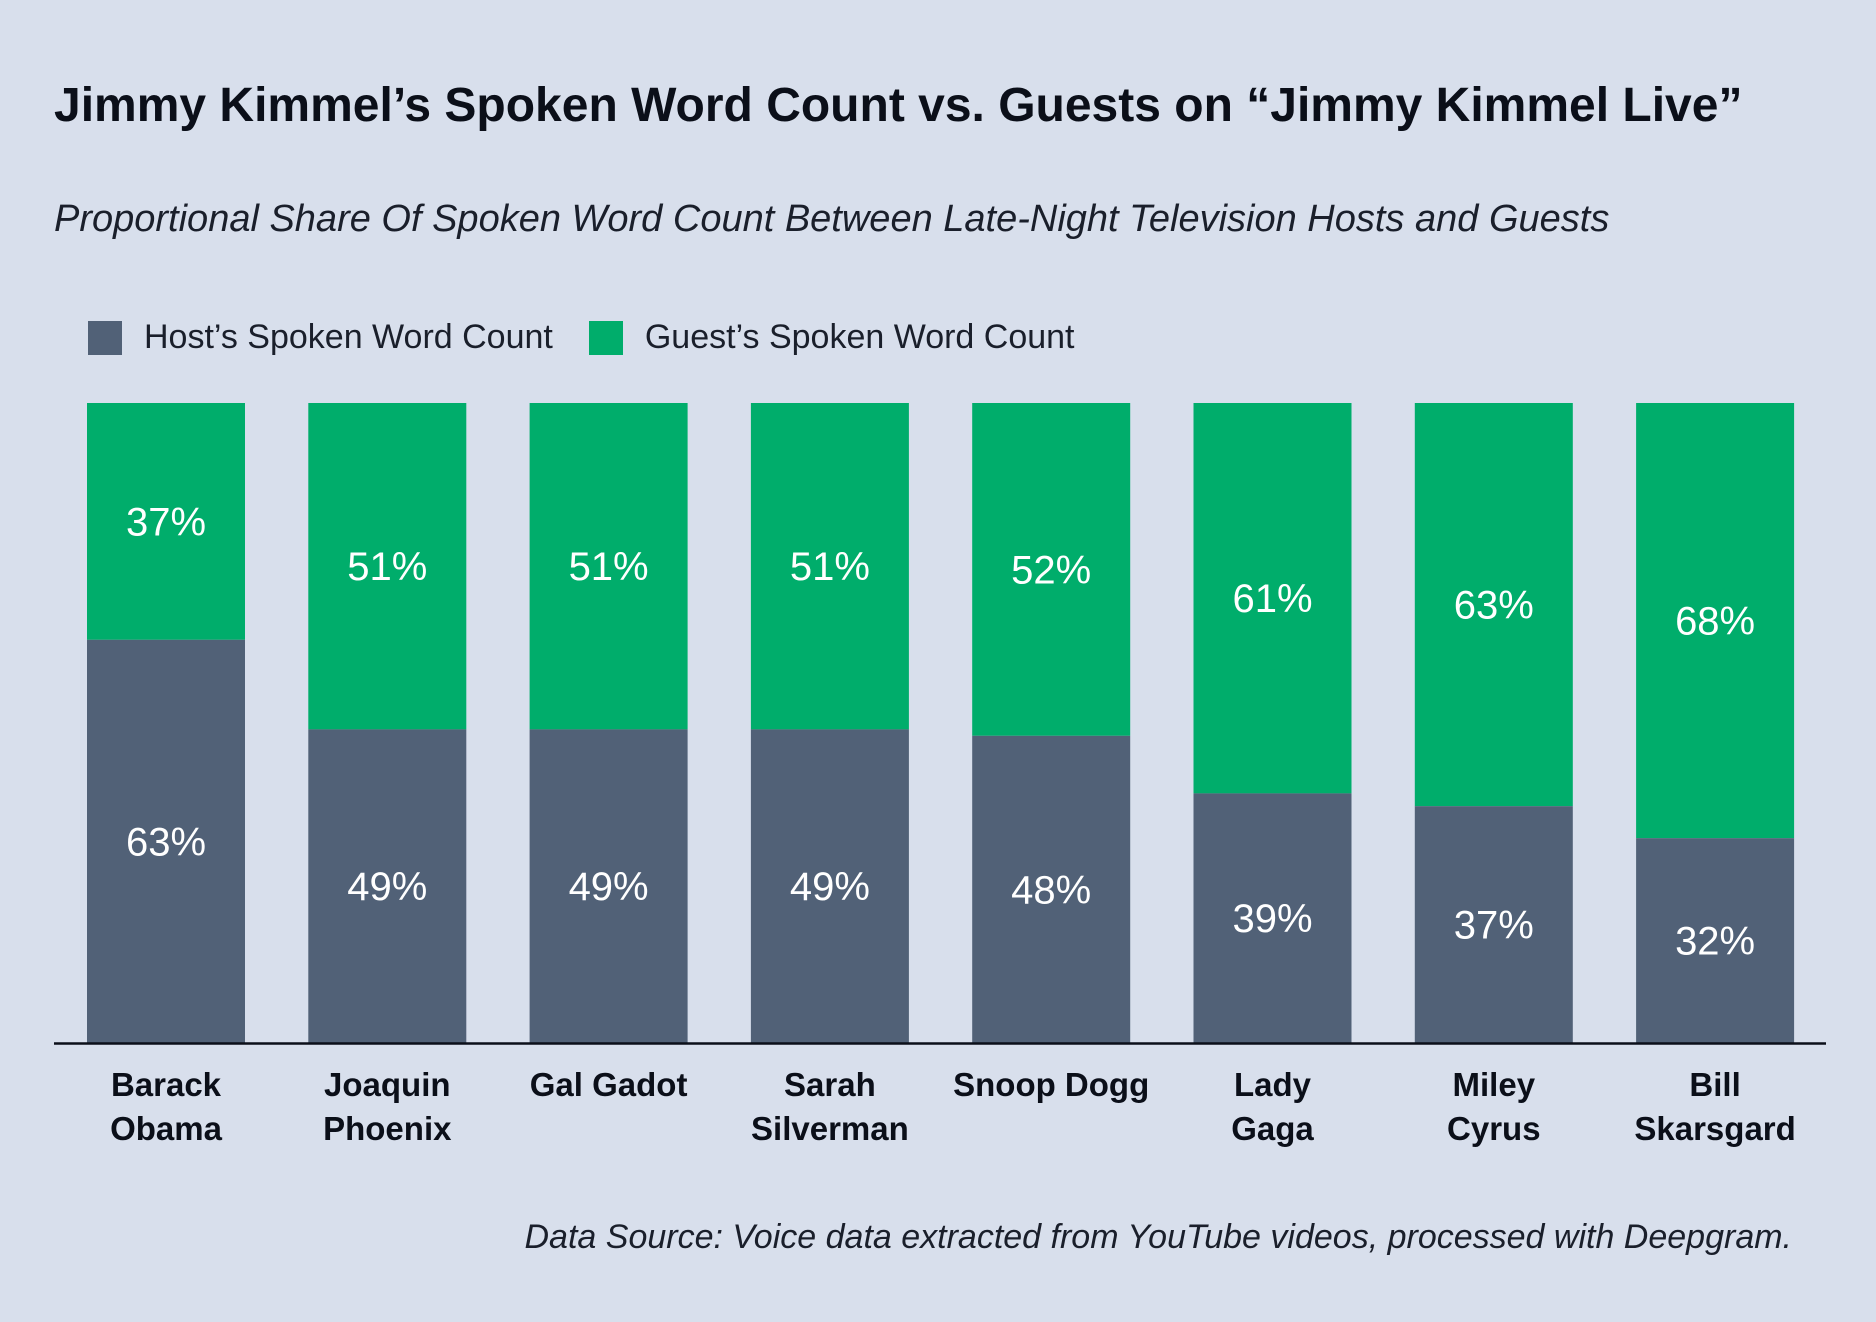 The image size is (1876, 1322). What do you see at coordinates (166, 1106) in the screenshot?
I see `category-label-barack-obama: Barack Obama` at bounding box center [166, 1106].